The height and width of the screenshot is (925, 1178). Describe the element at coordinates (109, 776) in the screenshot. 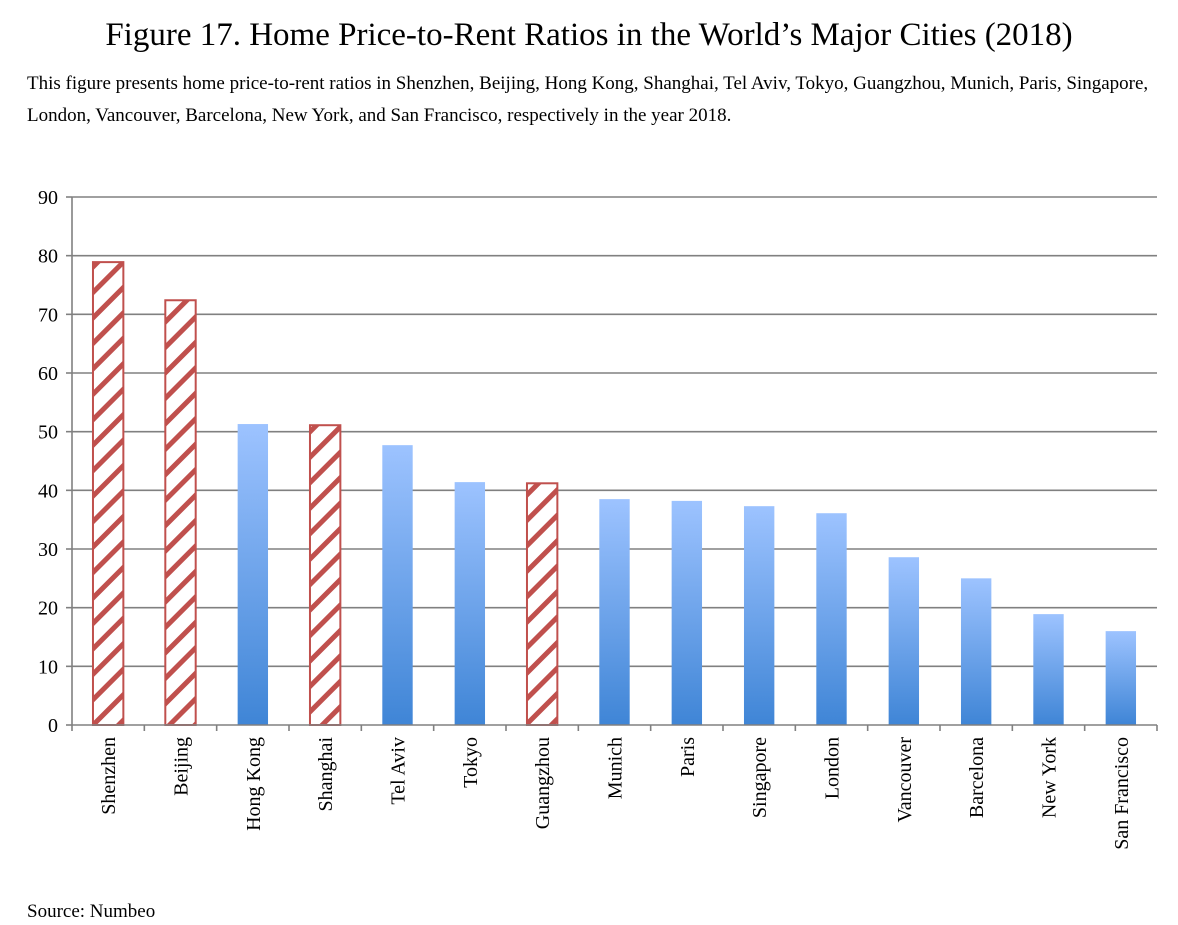

I see `x-tick-label: Shenzhen` at that location.